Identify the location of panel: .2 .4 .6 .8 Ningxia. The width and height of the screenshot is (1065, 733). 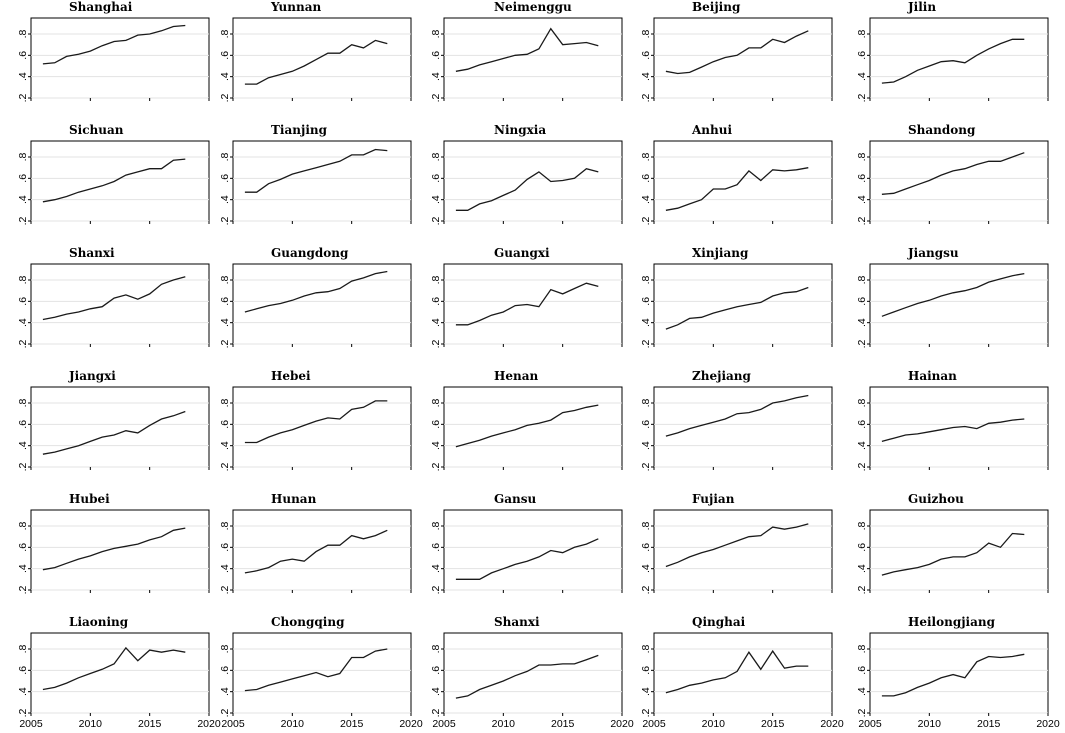
(526, 174).